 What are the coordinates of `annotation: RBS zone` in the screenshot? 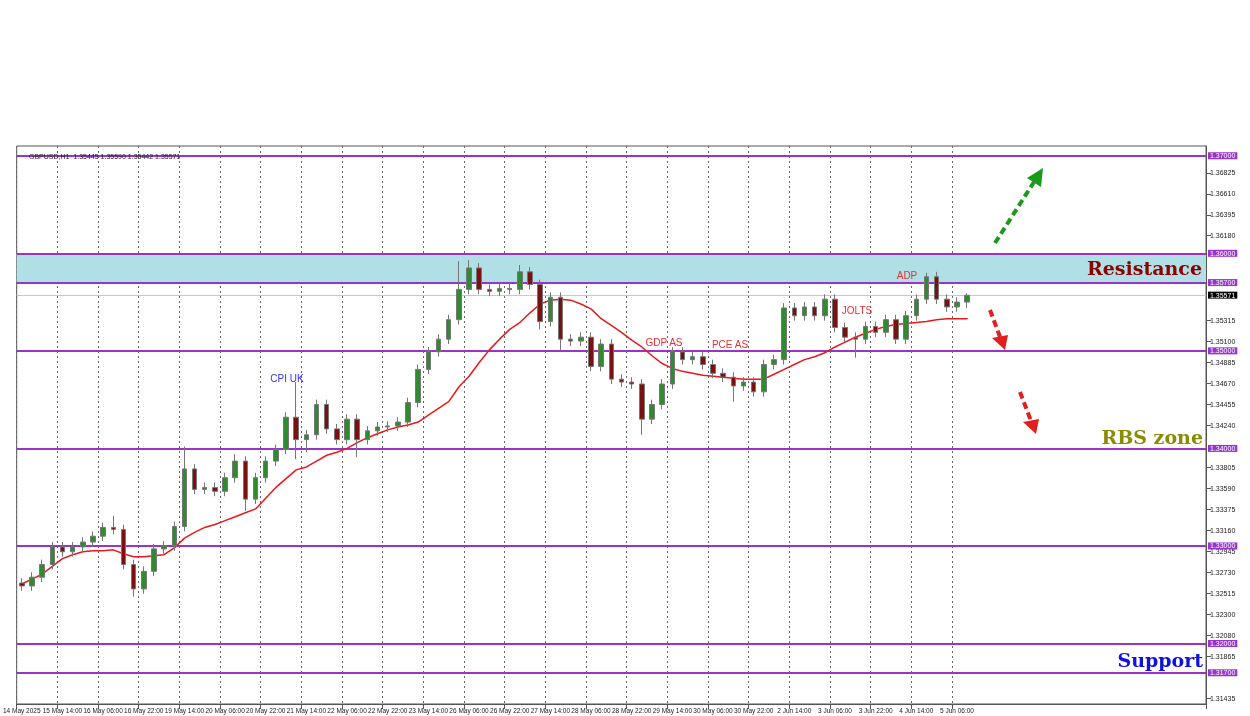 It's located at (1152, 437).